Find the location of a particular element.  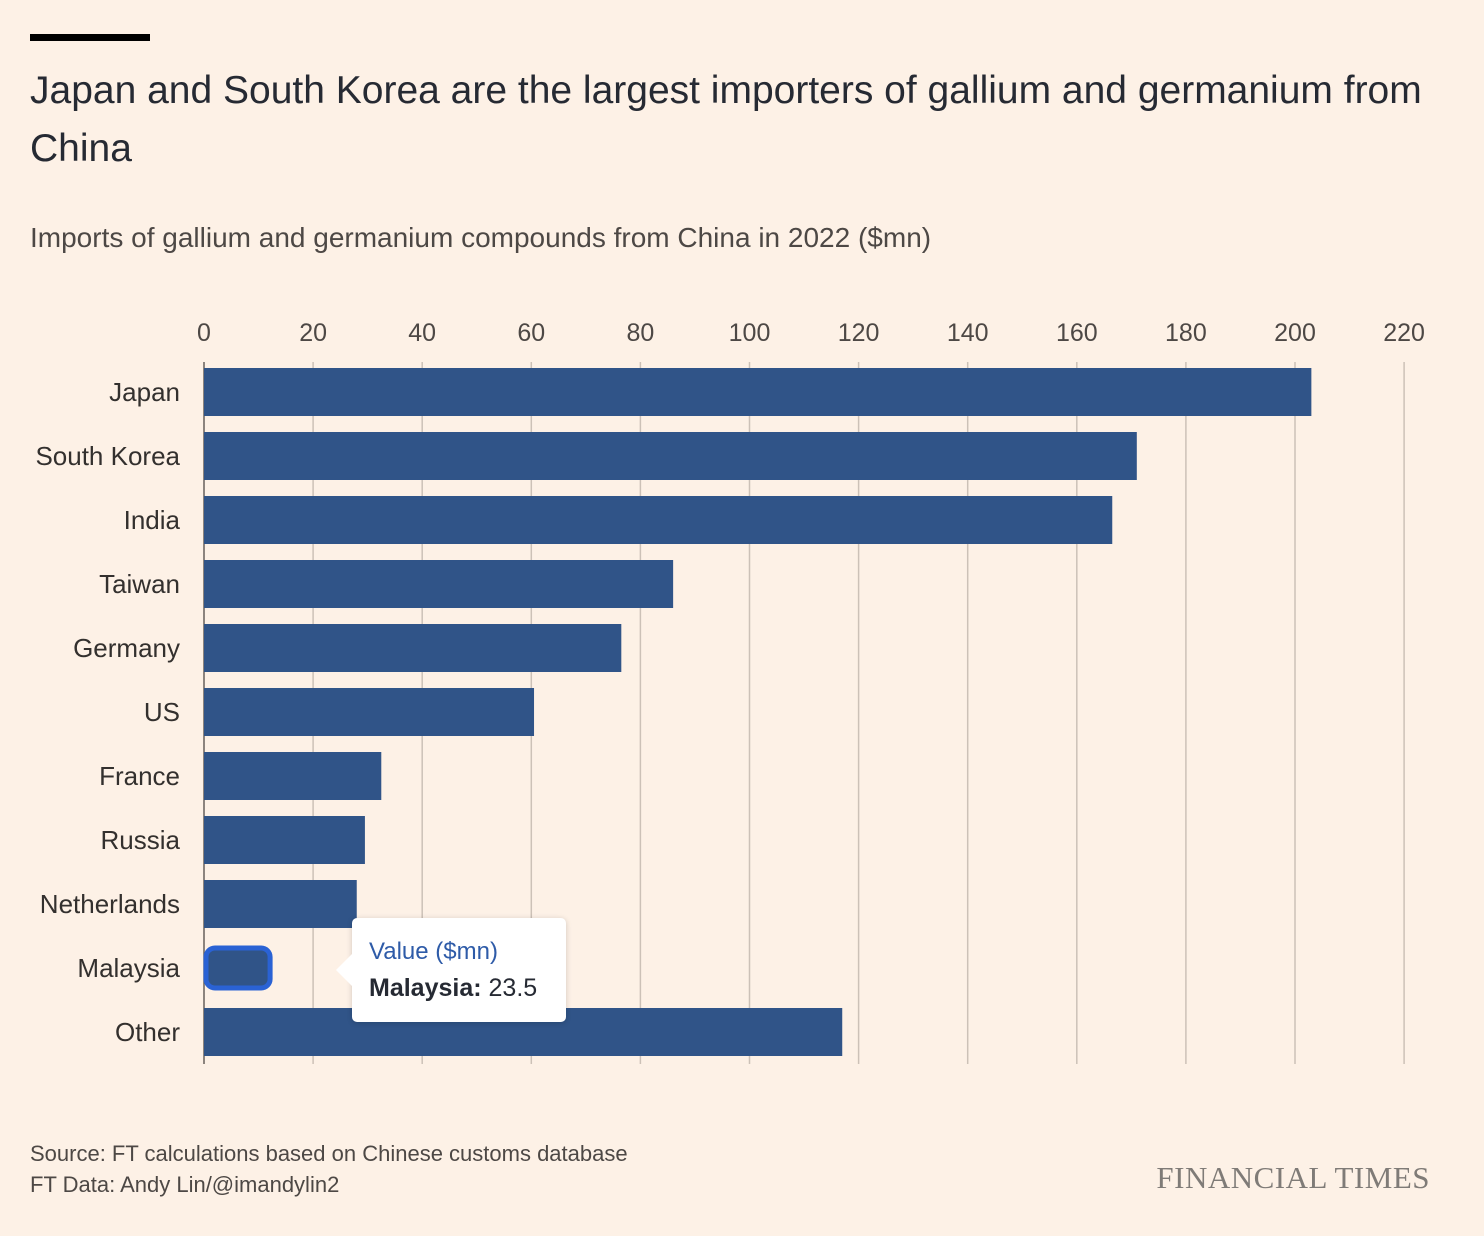

category-label: Netherlands is located at coordinates (110, 904).